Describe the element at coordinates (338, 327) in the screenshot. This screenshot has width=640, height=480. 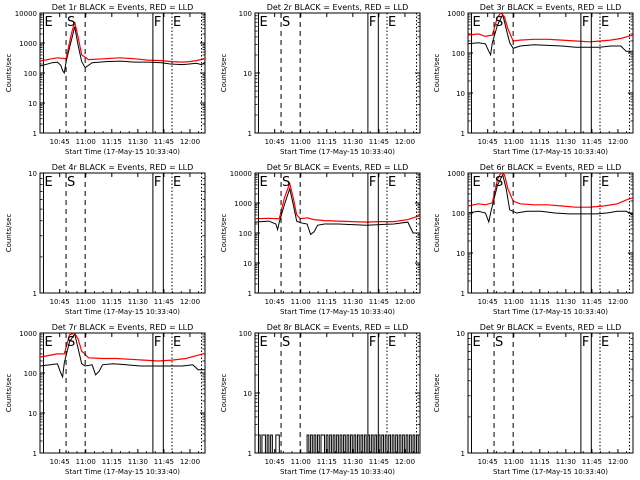
I see `panel-title: Det 8r BLACK = Events, RED = LLD` at that location.